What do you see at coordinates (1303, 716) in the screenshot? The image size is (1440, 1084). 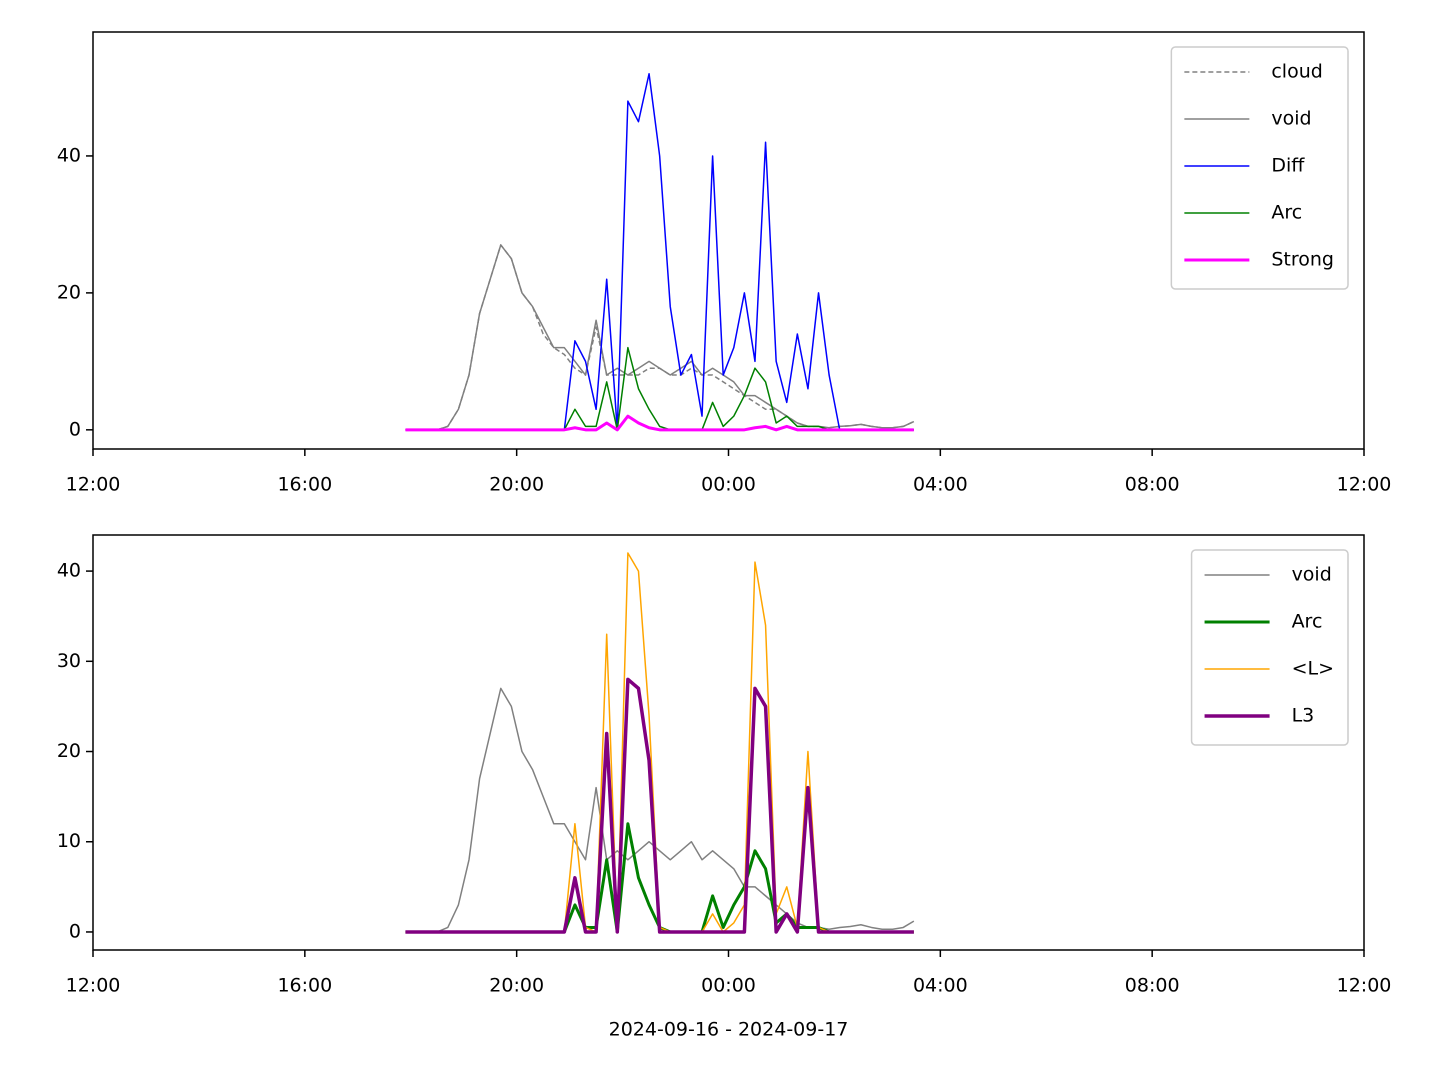 I see `legend-label: L3` at bounding box center [1303, 716].